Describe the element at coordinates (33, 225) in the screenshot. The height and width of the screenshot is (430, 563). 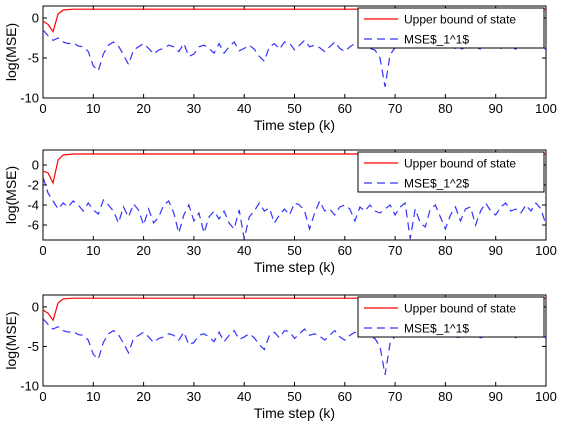
I see `y-tick-label: -6` at that location.